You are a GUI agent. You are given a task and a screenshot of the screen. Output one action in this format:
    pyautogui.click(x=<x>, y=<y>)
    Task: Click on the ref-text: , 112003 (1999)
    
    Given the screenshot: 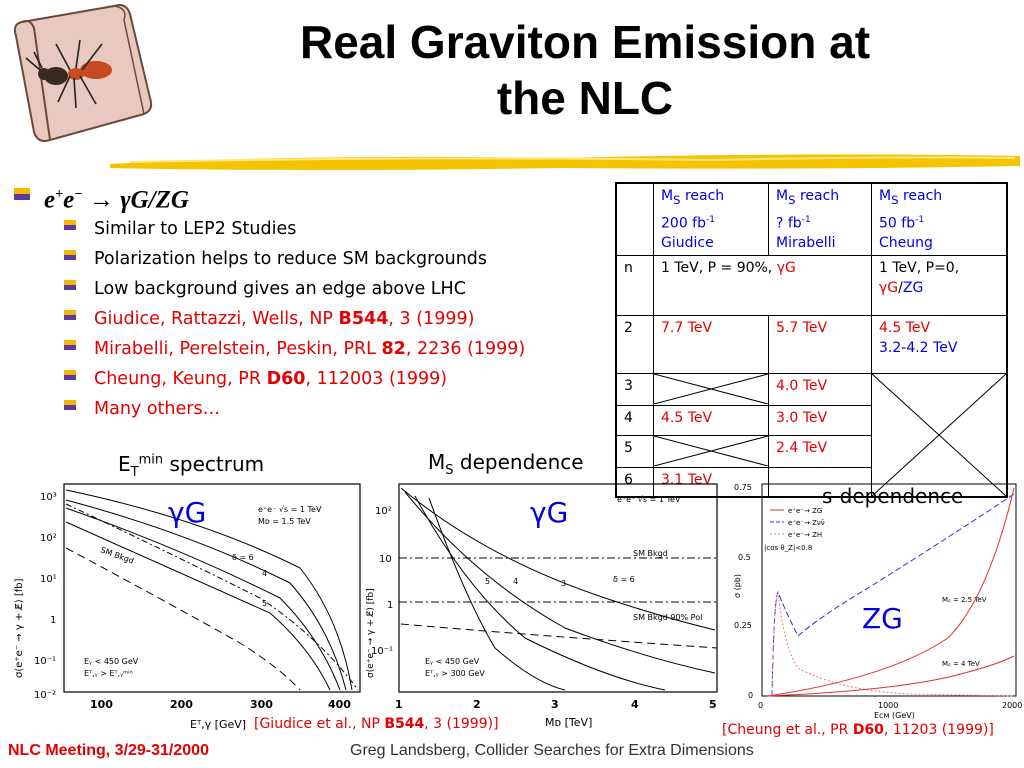 What is the action you would take?
    pyautogui.click(x=376, y=379)
    